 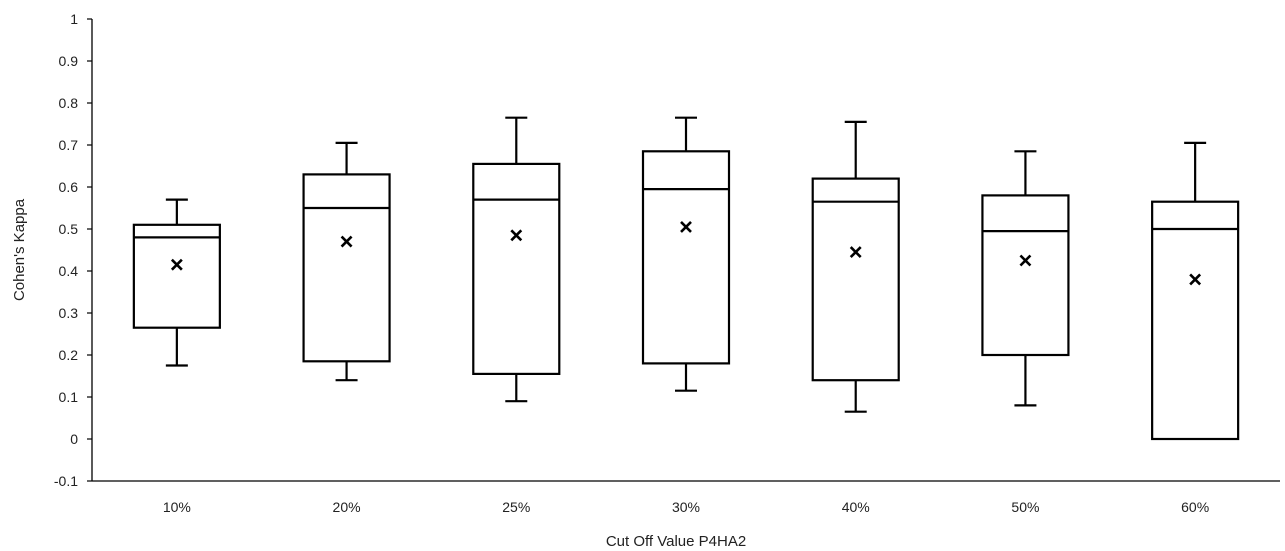 What do you see at coordinates (74, 19) in the screenshot?
I see `y-tick-label: 1` at bounding box center [74, 19].